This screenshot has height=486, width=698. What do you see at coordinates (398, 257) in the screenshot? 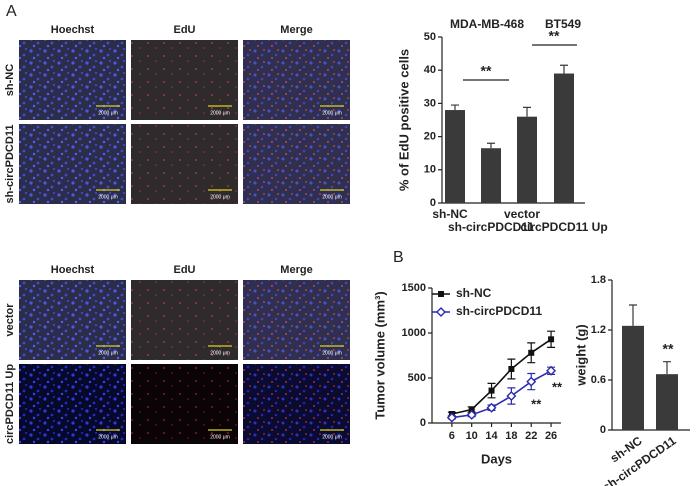
I see `panel-label: B` at bounding box center [398, 257].